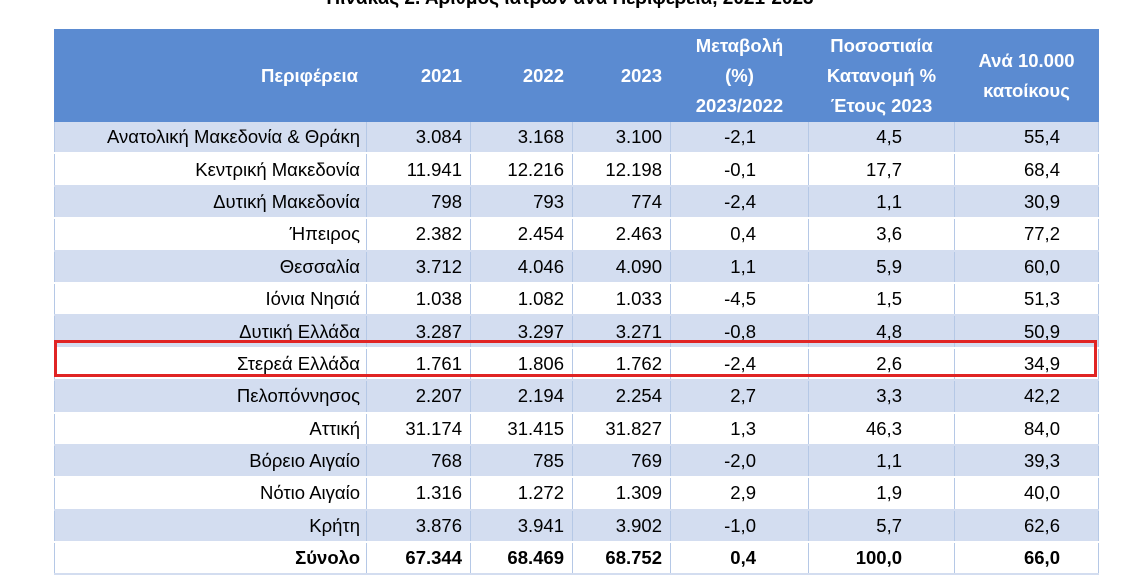 Image resolution: width=1140 pixels, height=575 pixels. Describe the element at coordinates (418, 138) in the screenshot. I see `cell-2021: 3.084` at that location.